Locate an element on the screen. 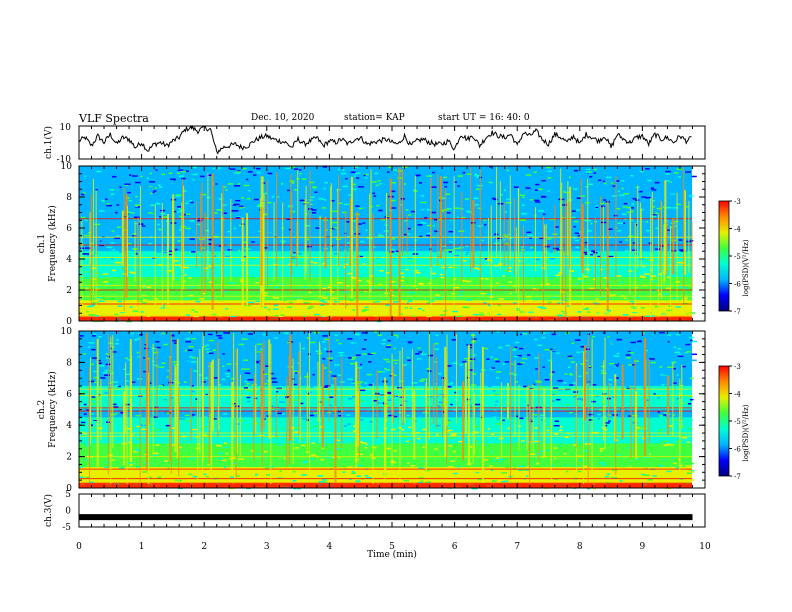 The image size is (792, 612). ch2-spectrogram-y-tick-label: 2 is located at coordinates (69, 458).